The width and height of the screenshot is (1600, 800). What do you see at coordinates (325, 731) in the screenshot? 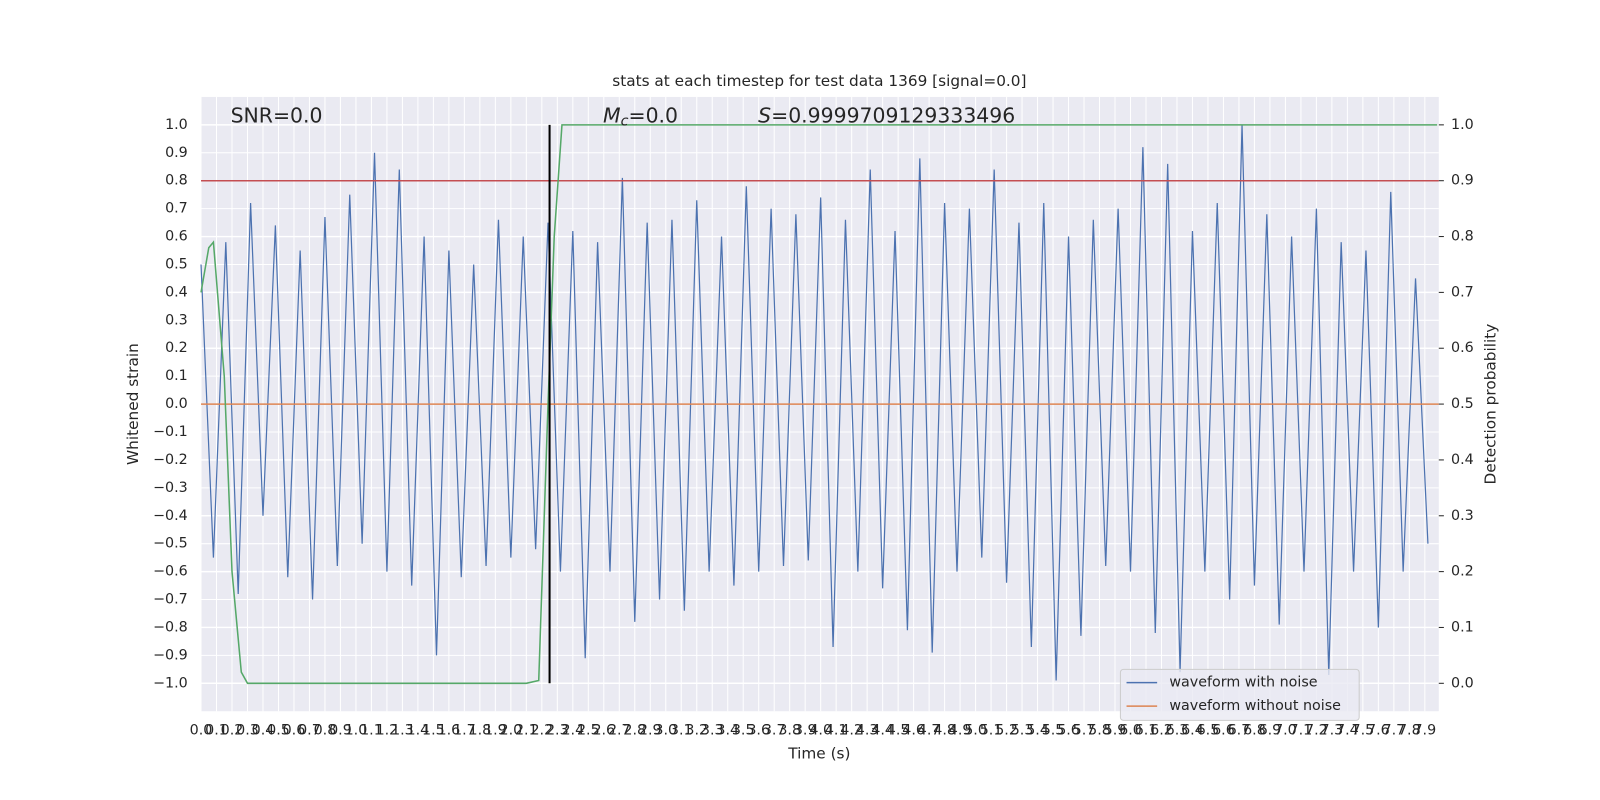
I see `x-tick-label: 0.8` at bounding box center [325, 731].